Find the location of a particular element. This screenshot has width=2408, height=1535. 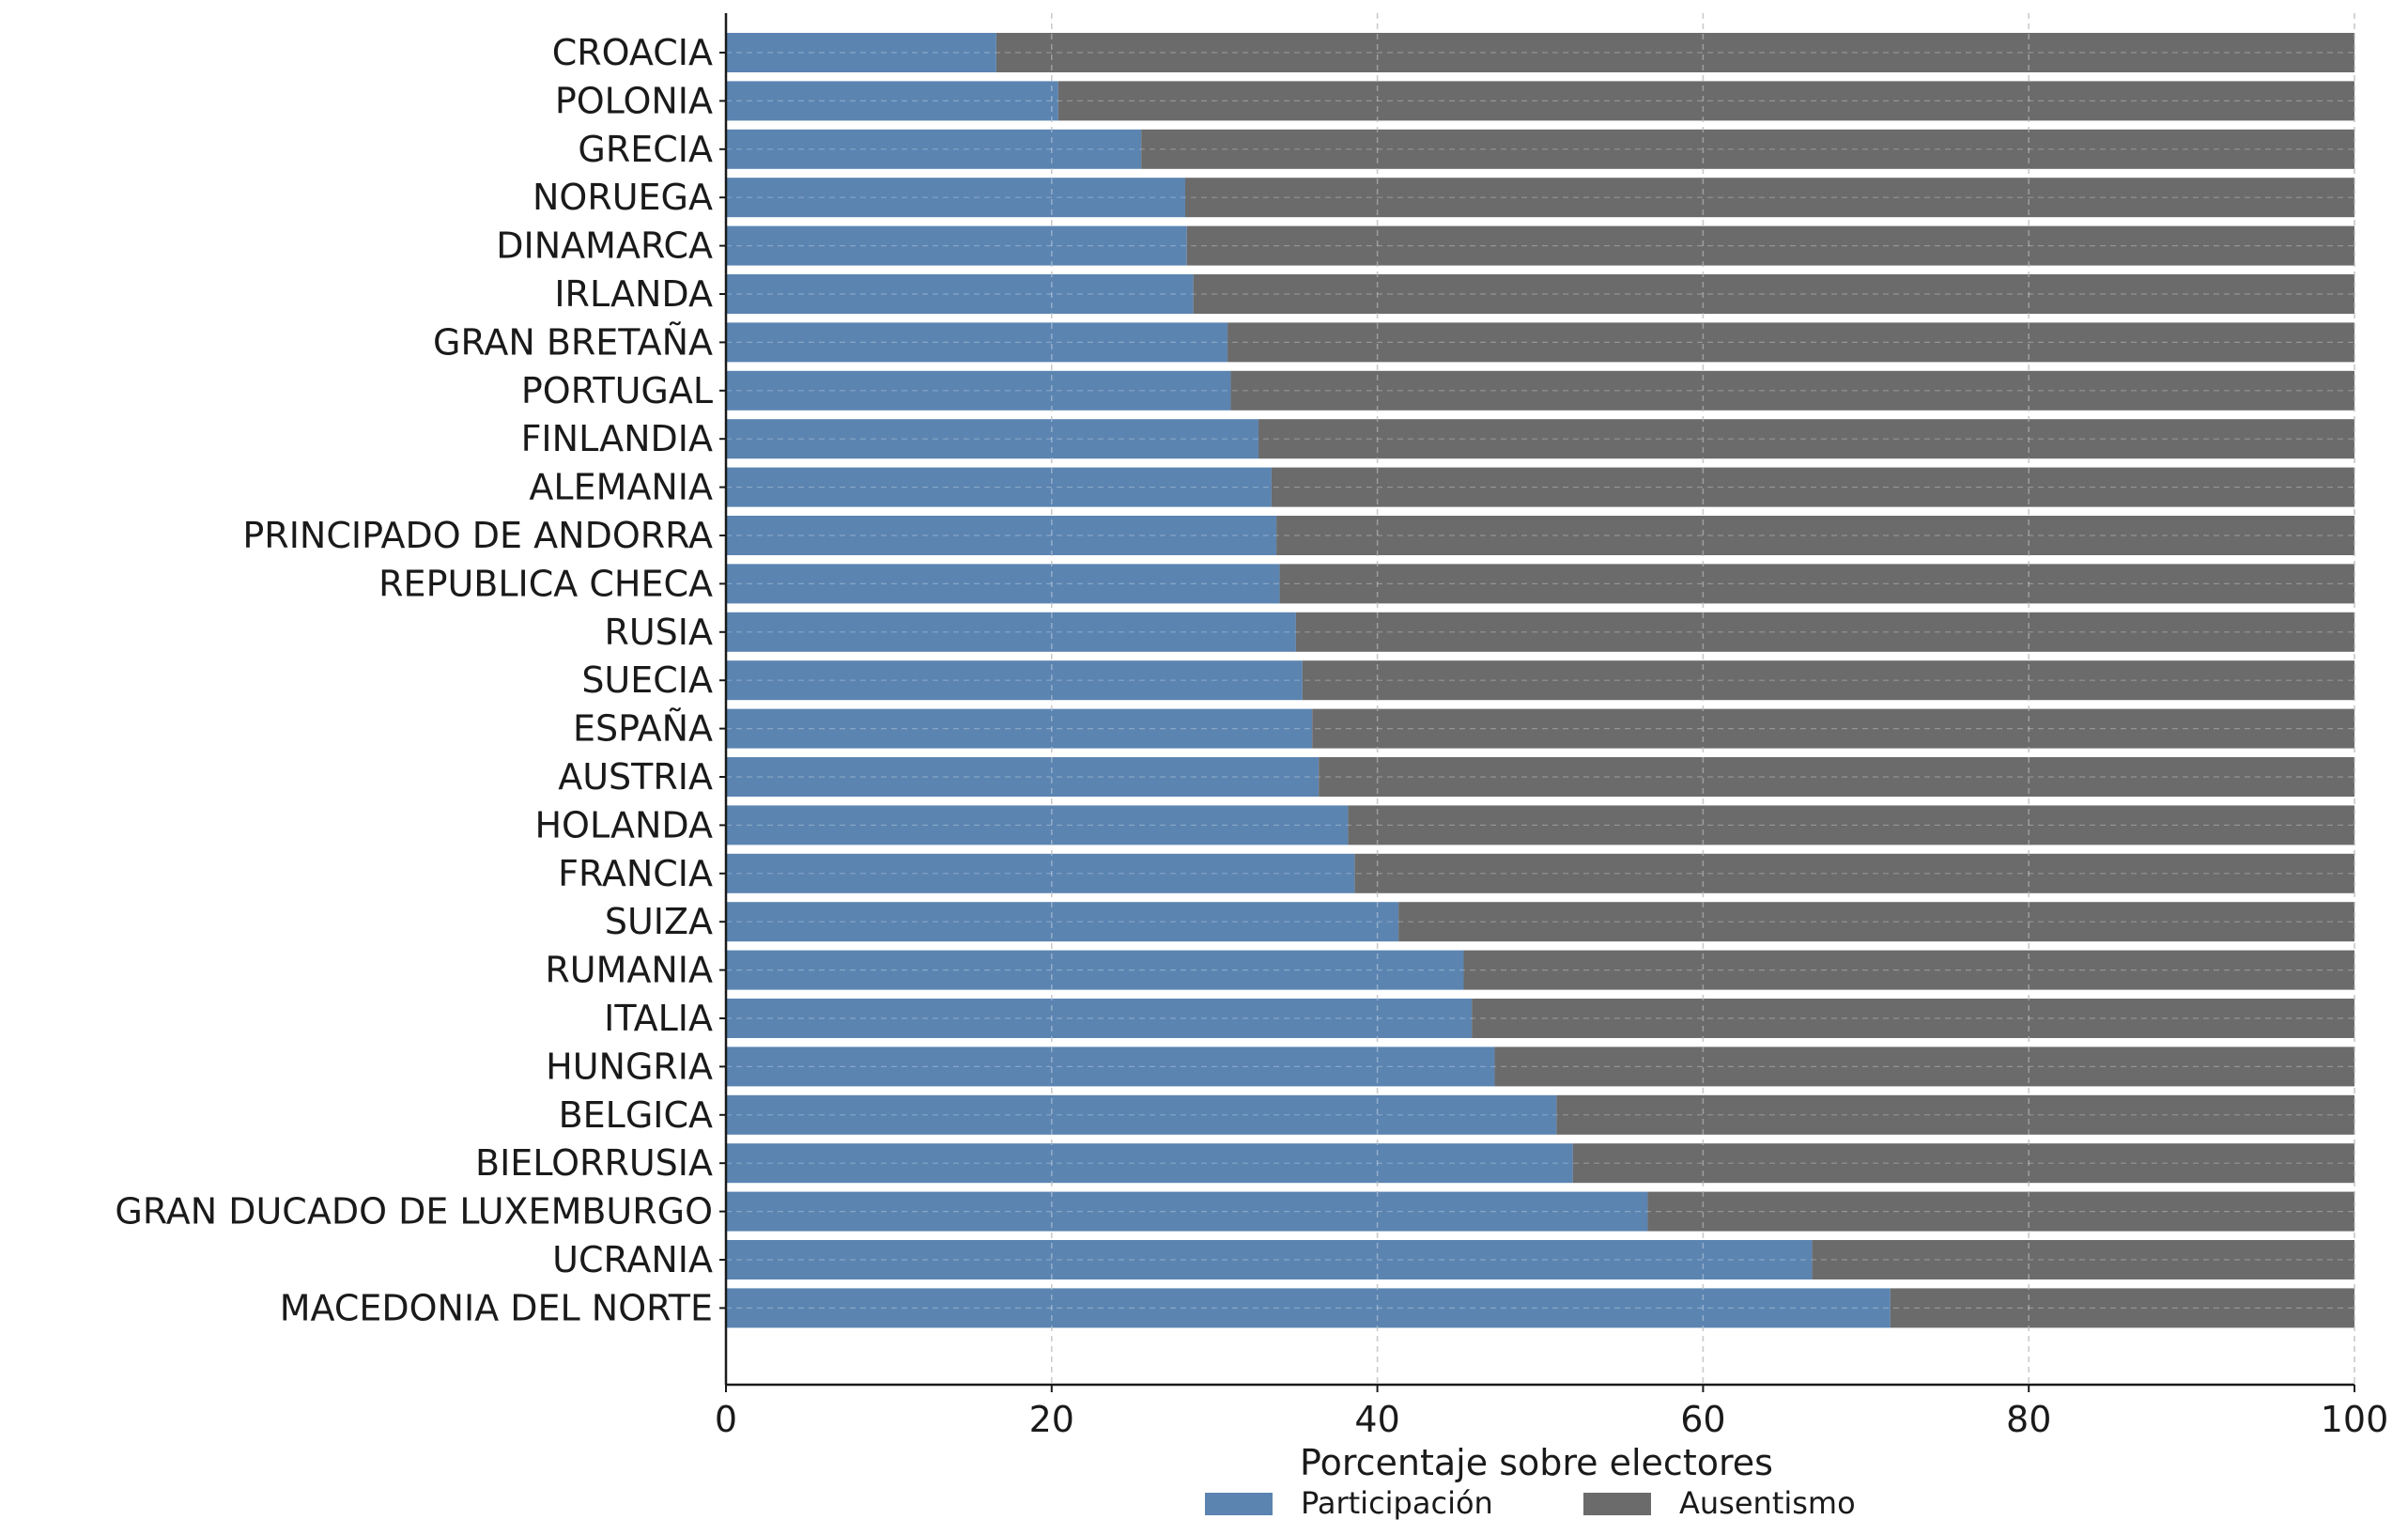

y-tick-label: UCRANIA is located at coordinates (632, 1259).